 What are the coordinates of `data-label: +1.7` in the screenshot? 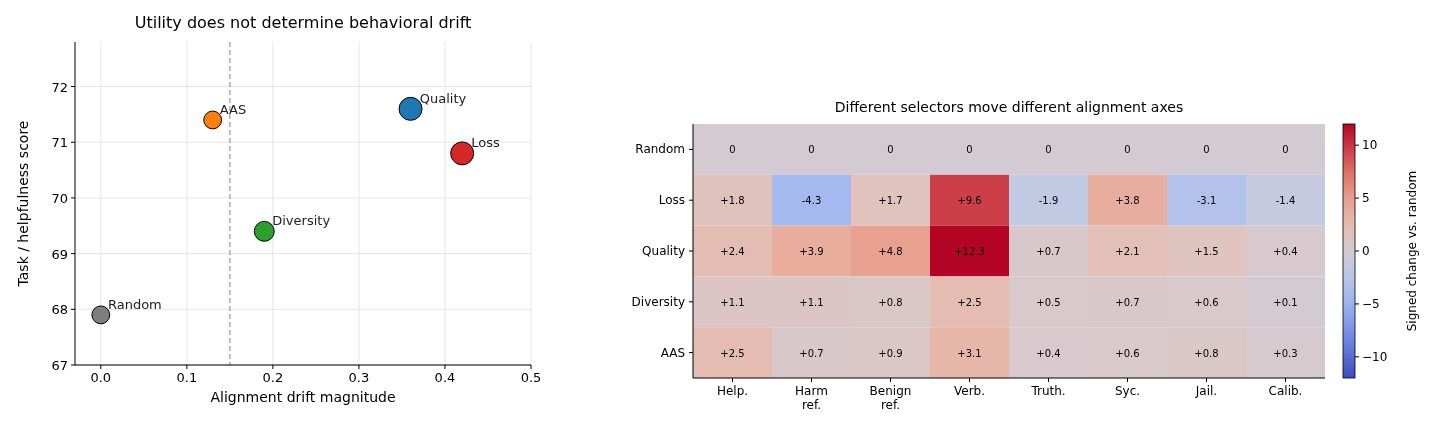 It's located at (890, 201).